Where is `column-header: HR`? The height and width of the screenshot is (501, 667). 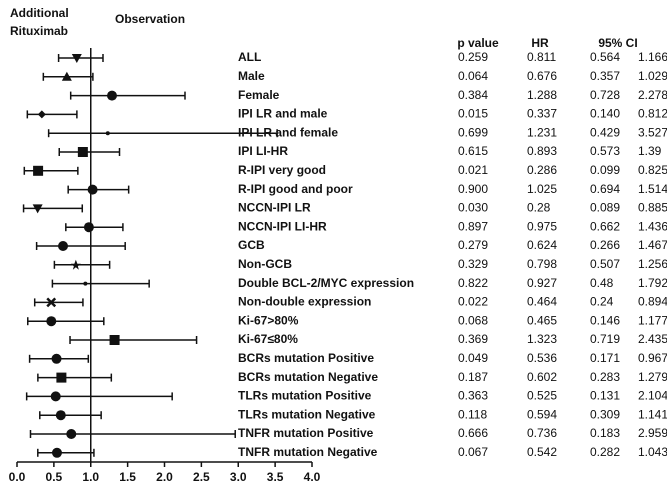 column-header: HR is located at coordinates (540, 43).